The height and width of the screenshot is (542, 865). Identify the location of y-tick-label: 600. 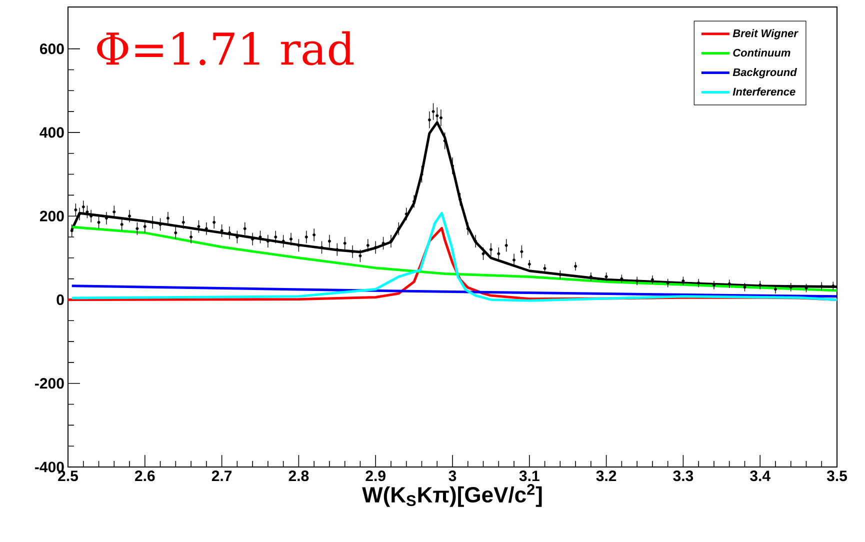
(52, 49).